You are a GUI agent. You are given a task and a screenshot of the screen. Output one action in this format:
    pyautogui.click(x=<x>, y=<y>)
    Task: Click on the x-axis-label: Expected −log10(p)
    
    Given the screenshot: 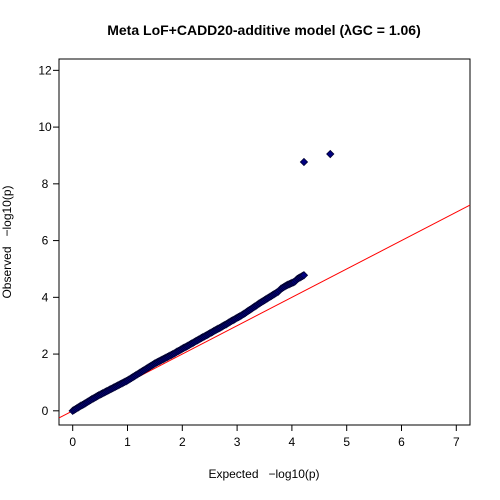 What is the action you would take?
    pyautogui.click(x=263, y=474)
    